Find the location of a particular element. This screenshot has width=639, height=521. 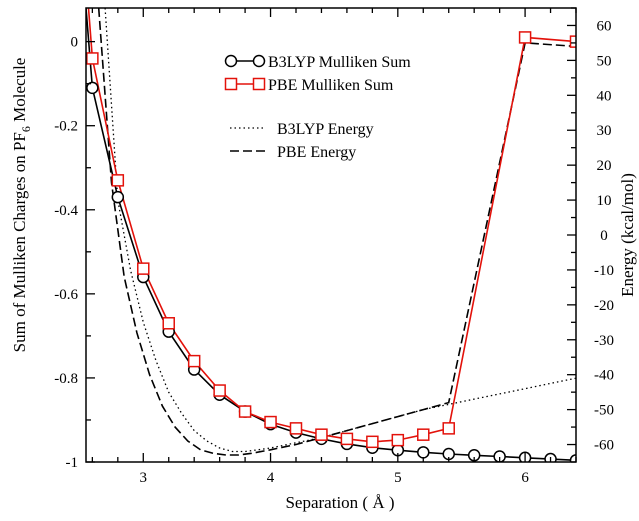

y2-tick-label: -10 is located at coordinates (604, 271).